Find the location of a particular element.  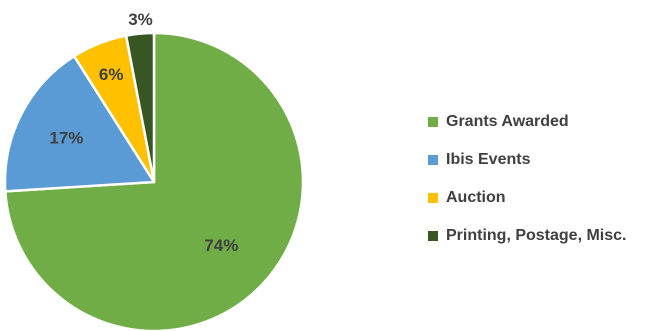

legend-item: Auction is located at coordinates (527, 198).